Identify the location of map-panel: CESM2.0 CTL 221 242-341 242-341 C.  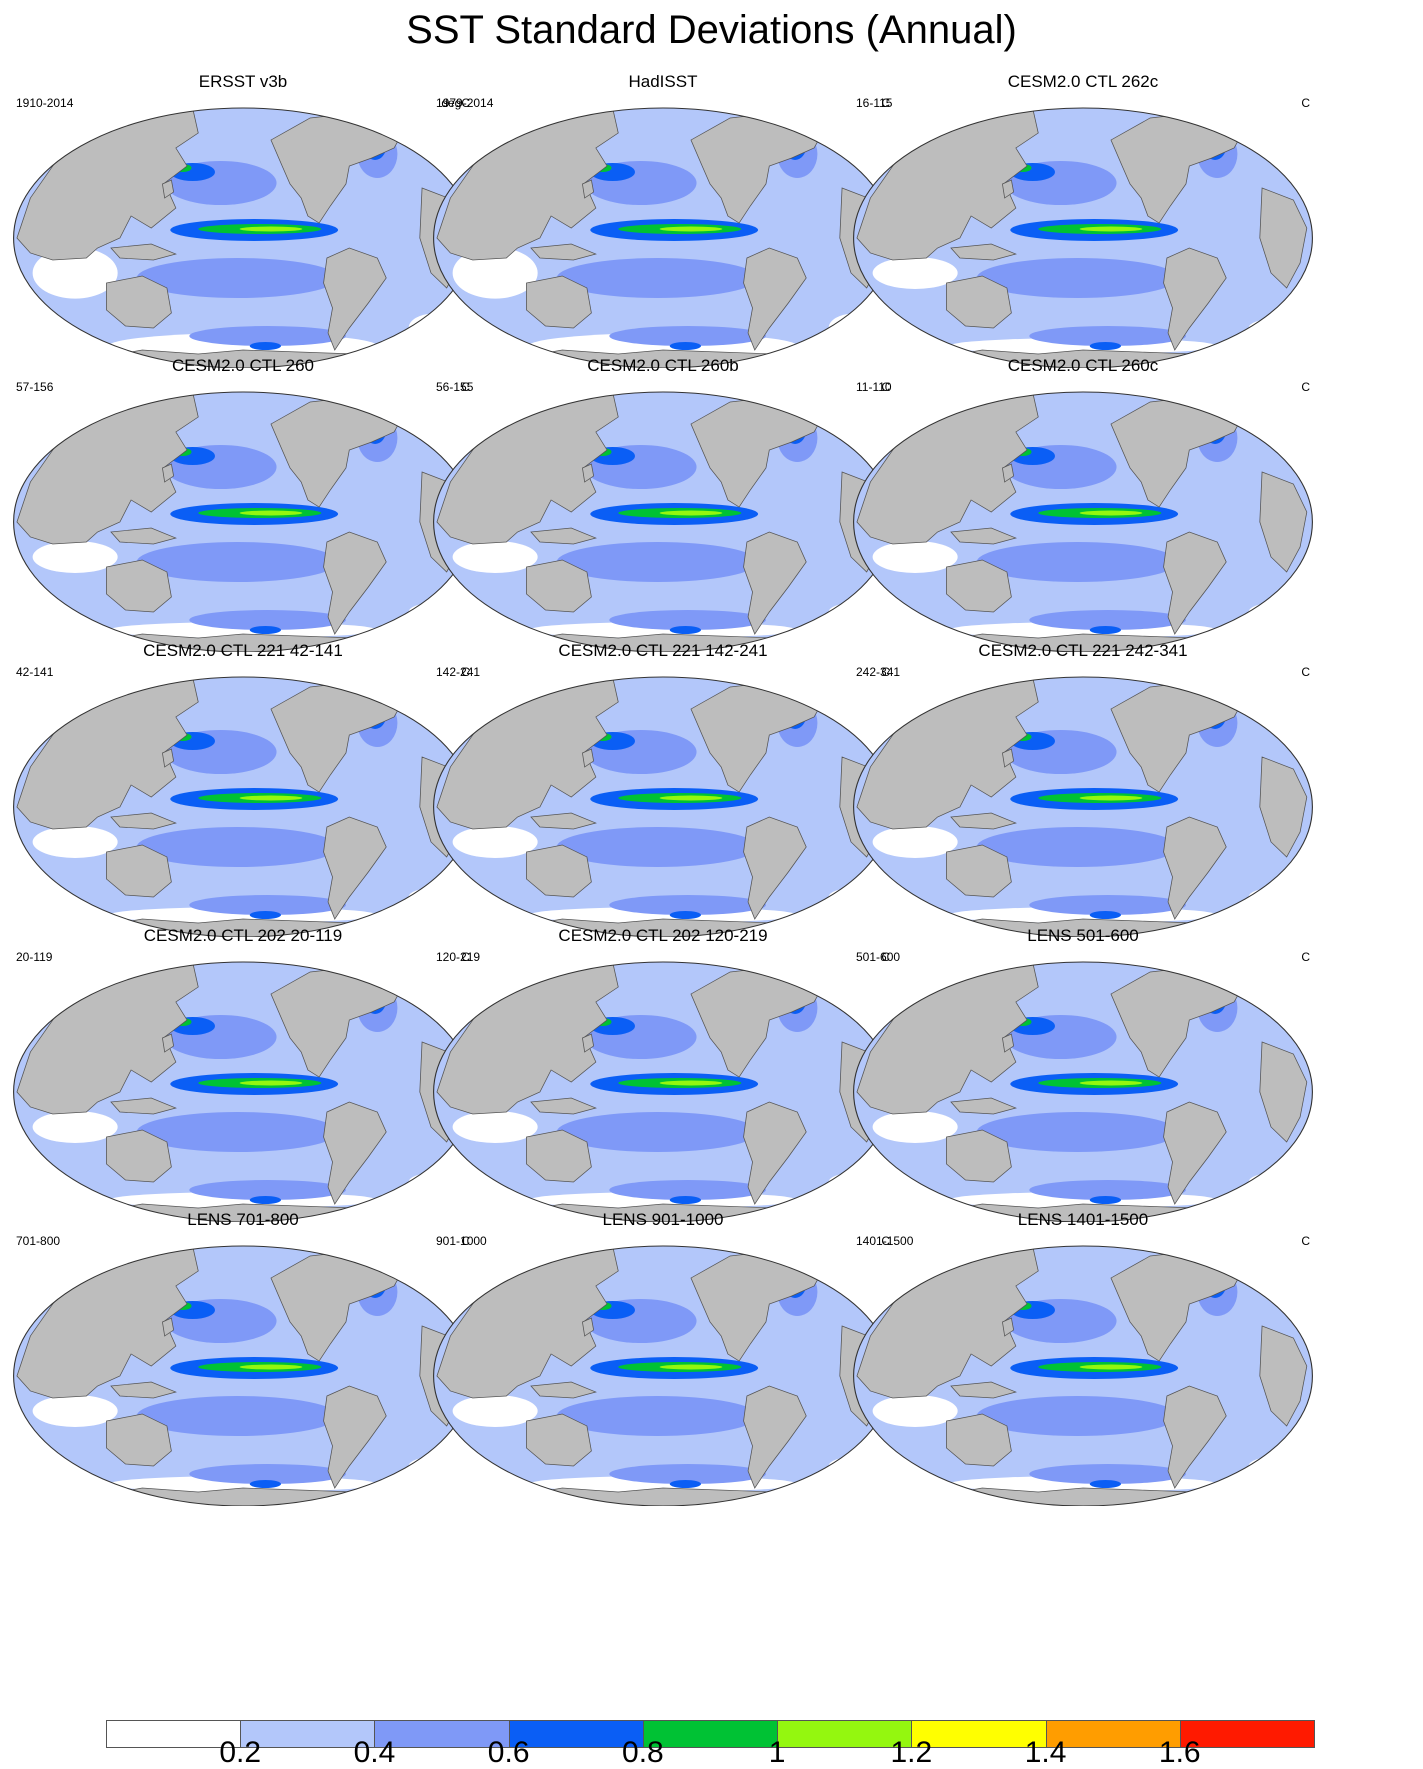
(1083, 796).